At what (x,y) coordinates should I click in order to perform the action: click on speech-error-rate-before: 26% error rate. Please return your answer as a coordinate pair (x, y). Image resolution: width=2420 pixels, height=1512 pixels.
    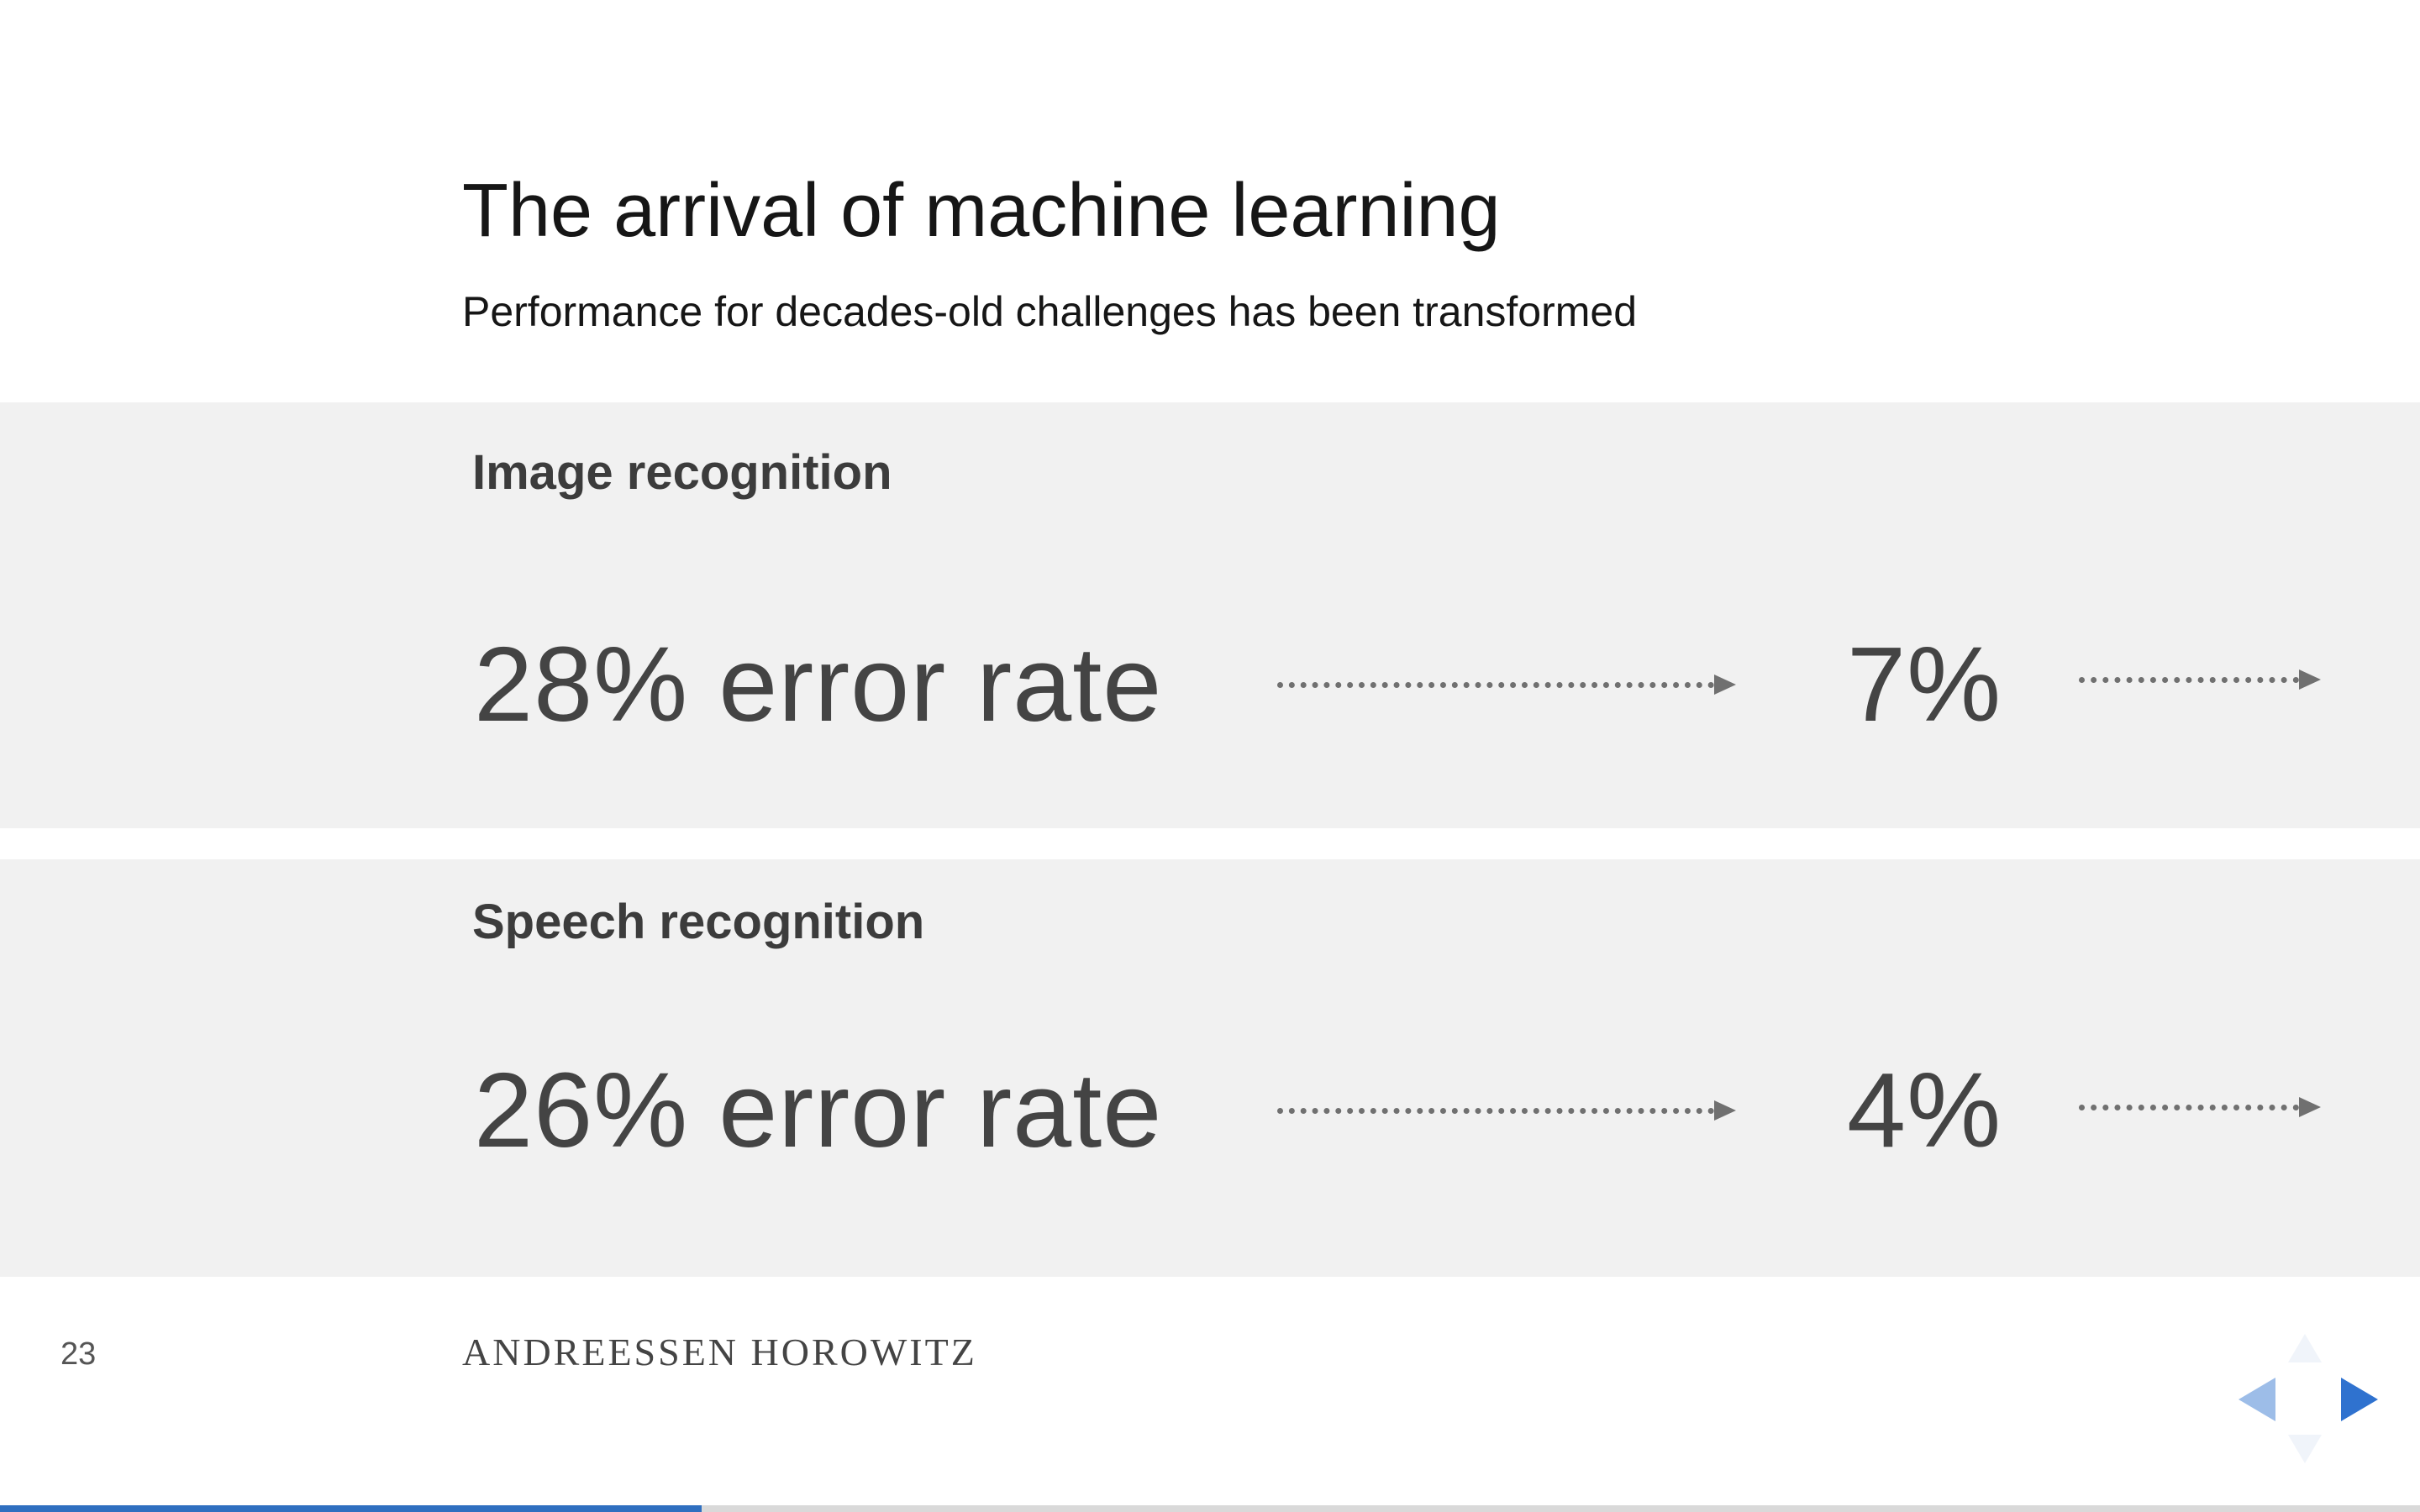
    Looking at the image, I should click on (818, 1110).